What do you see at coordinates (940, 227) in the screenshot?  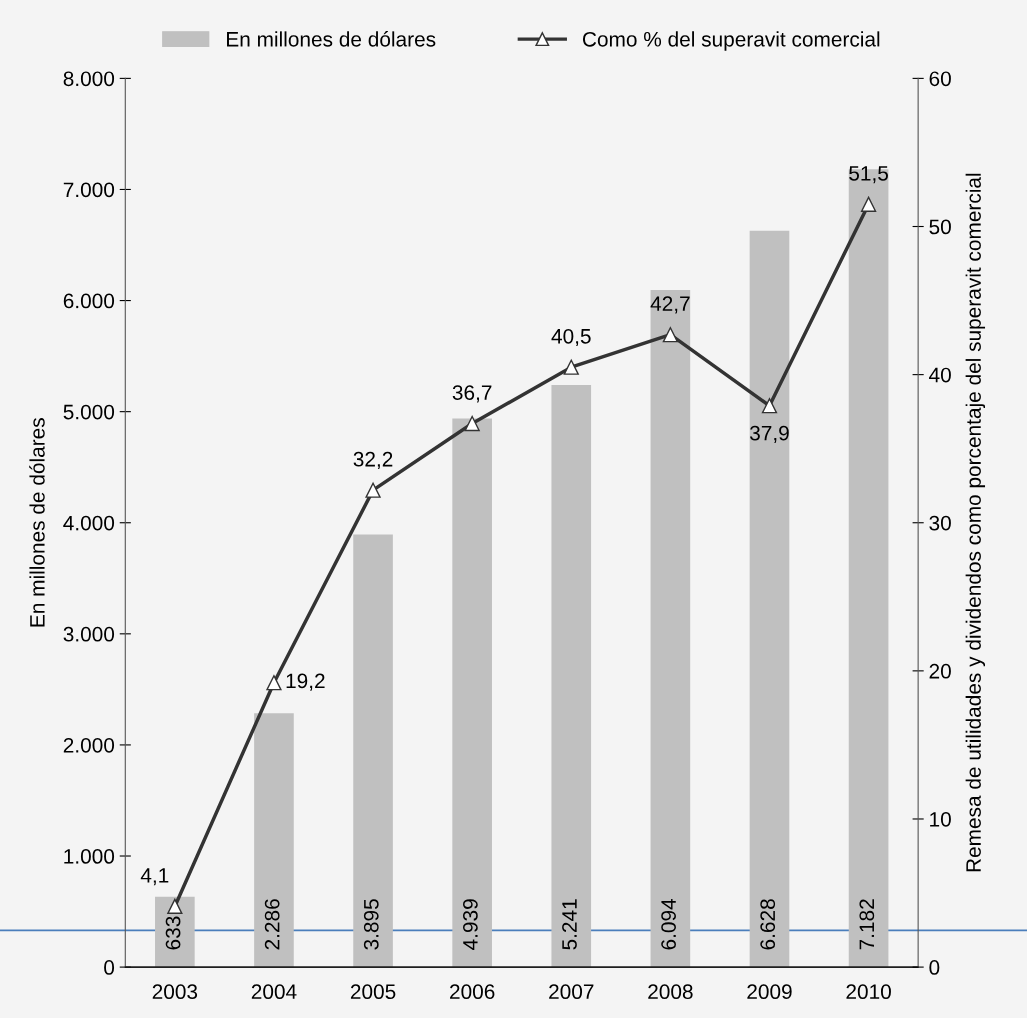 I see `y2-tick-label: 50` at bounding box center [940, 227].